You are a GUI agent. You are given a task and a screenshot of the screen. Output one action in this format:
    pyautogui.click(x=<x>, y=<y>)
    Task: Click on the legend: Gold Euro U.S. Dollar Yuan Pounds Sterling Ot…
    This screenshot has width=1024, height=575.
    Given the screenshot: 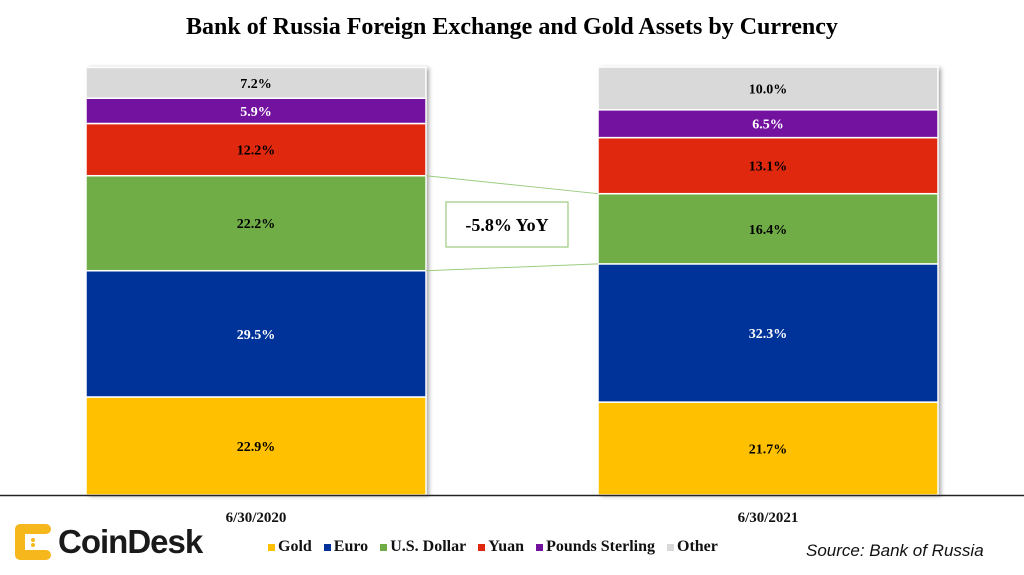 What is the action you would take?
    pyautogui.click(x=493, y=547)
    